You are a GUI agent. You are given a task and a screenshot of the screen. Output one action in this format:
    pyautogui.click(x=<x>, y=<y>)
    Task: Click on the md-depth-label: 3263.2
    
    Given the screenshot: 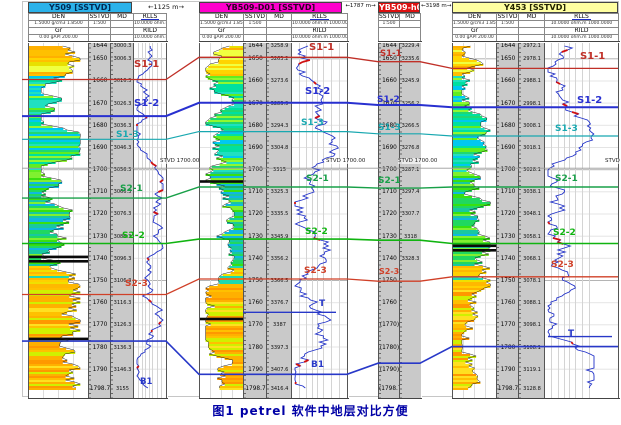 What is the action you would take?
    pyautogui.click(x=279, y=59)
    